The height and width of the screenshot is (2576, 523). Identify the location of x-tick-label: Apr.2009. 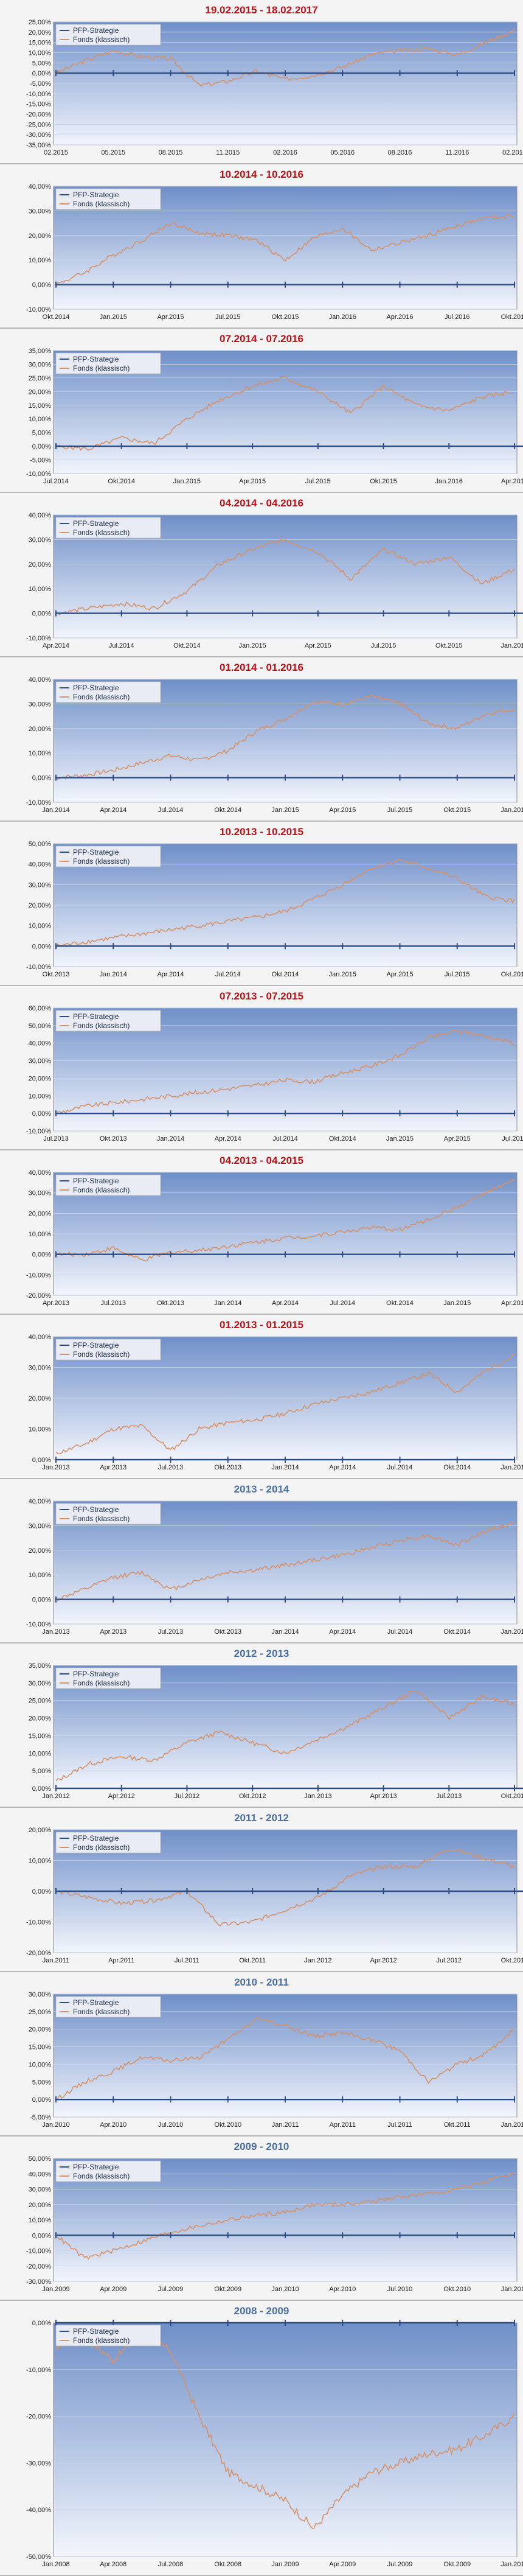
(343, 2565).